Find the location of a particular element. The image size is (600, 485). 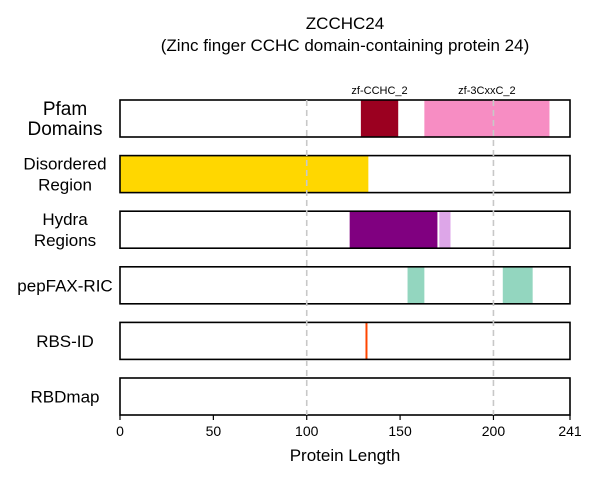

track-label: Pfam is located at coordinates (65, 109).